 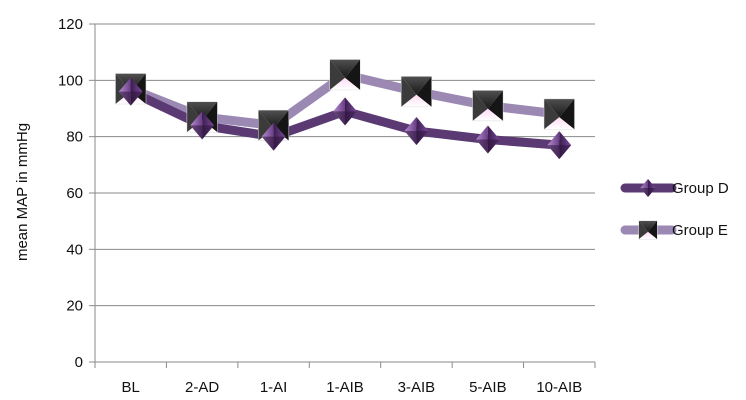 I want to click on legend-label-group-d: Group D, so click(x=700, y=188).